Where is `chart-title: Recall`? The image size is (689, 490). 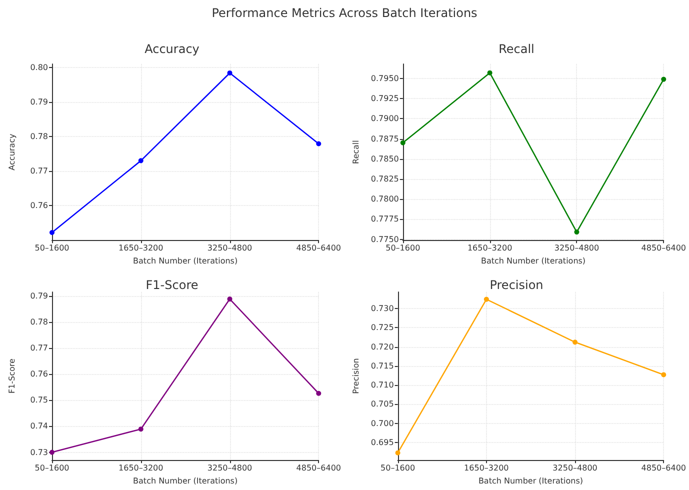
chart-title: Recall is located at coordinates (516, 49).